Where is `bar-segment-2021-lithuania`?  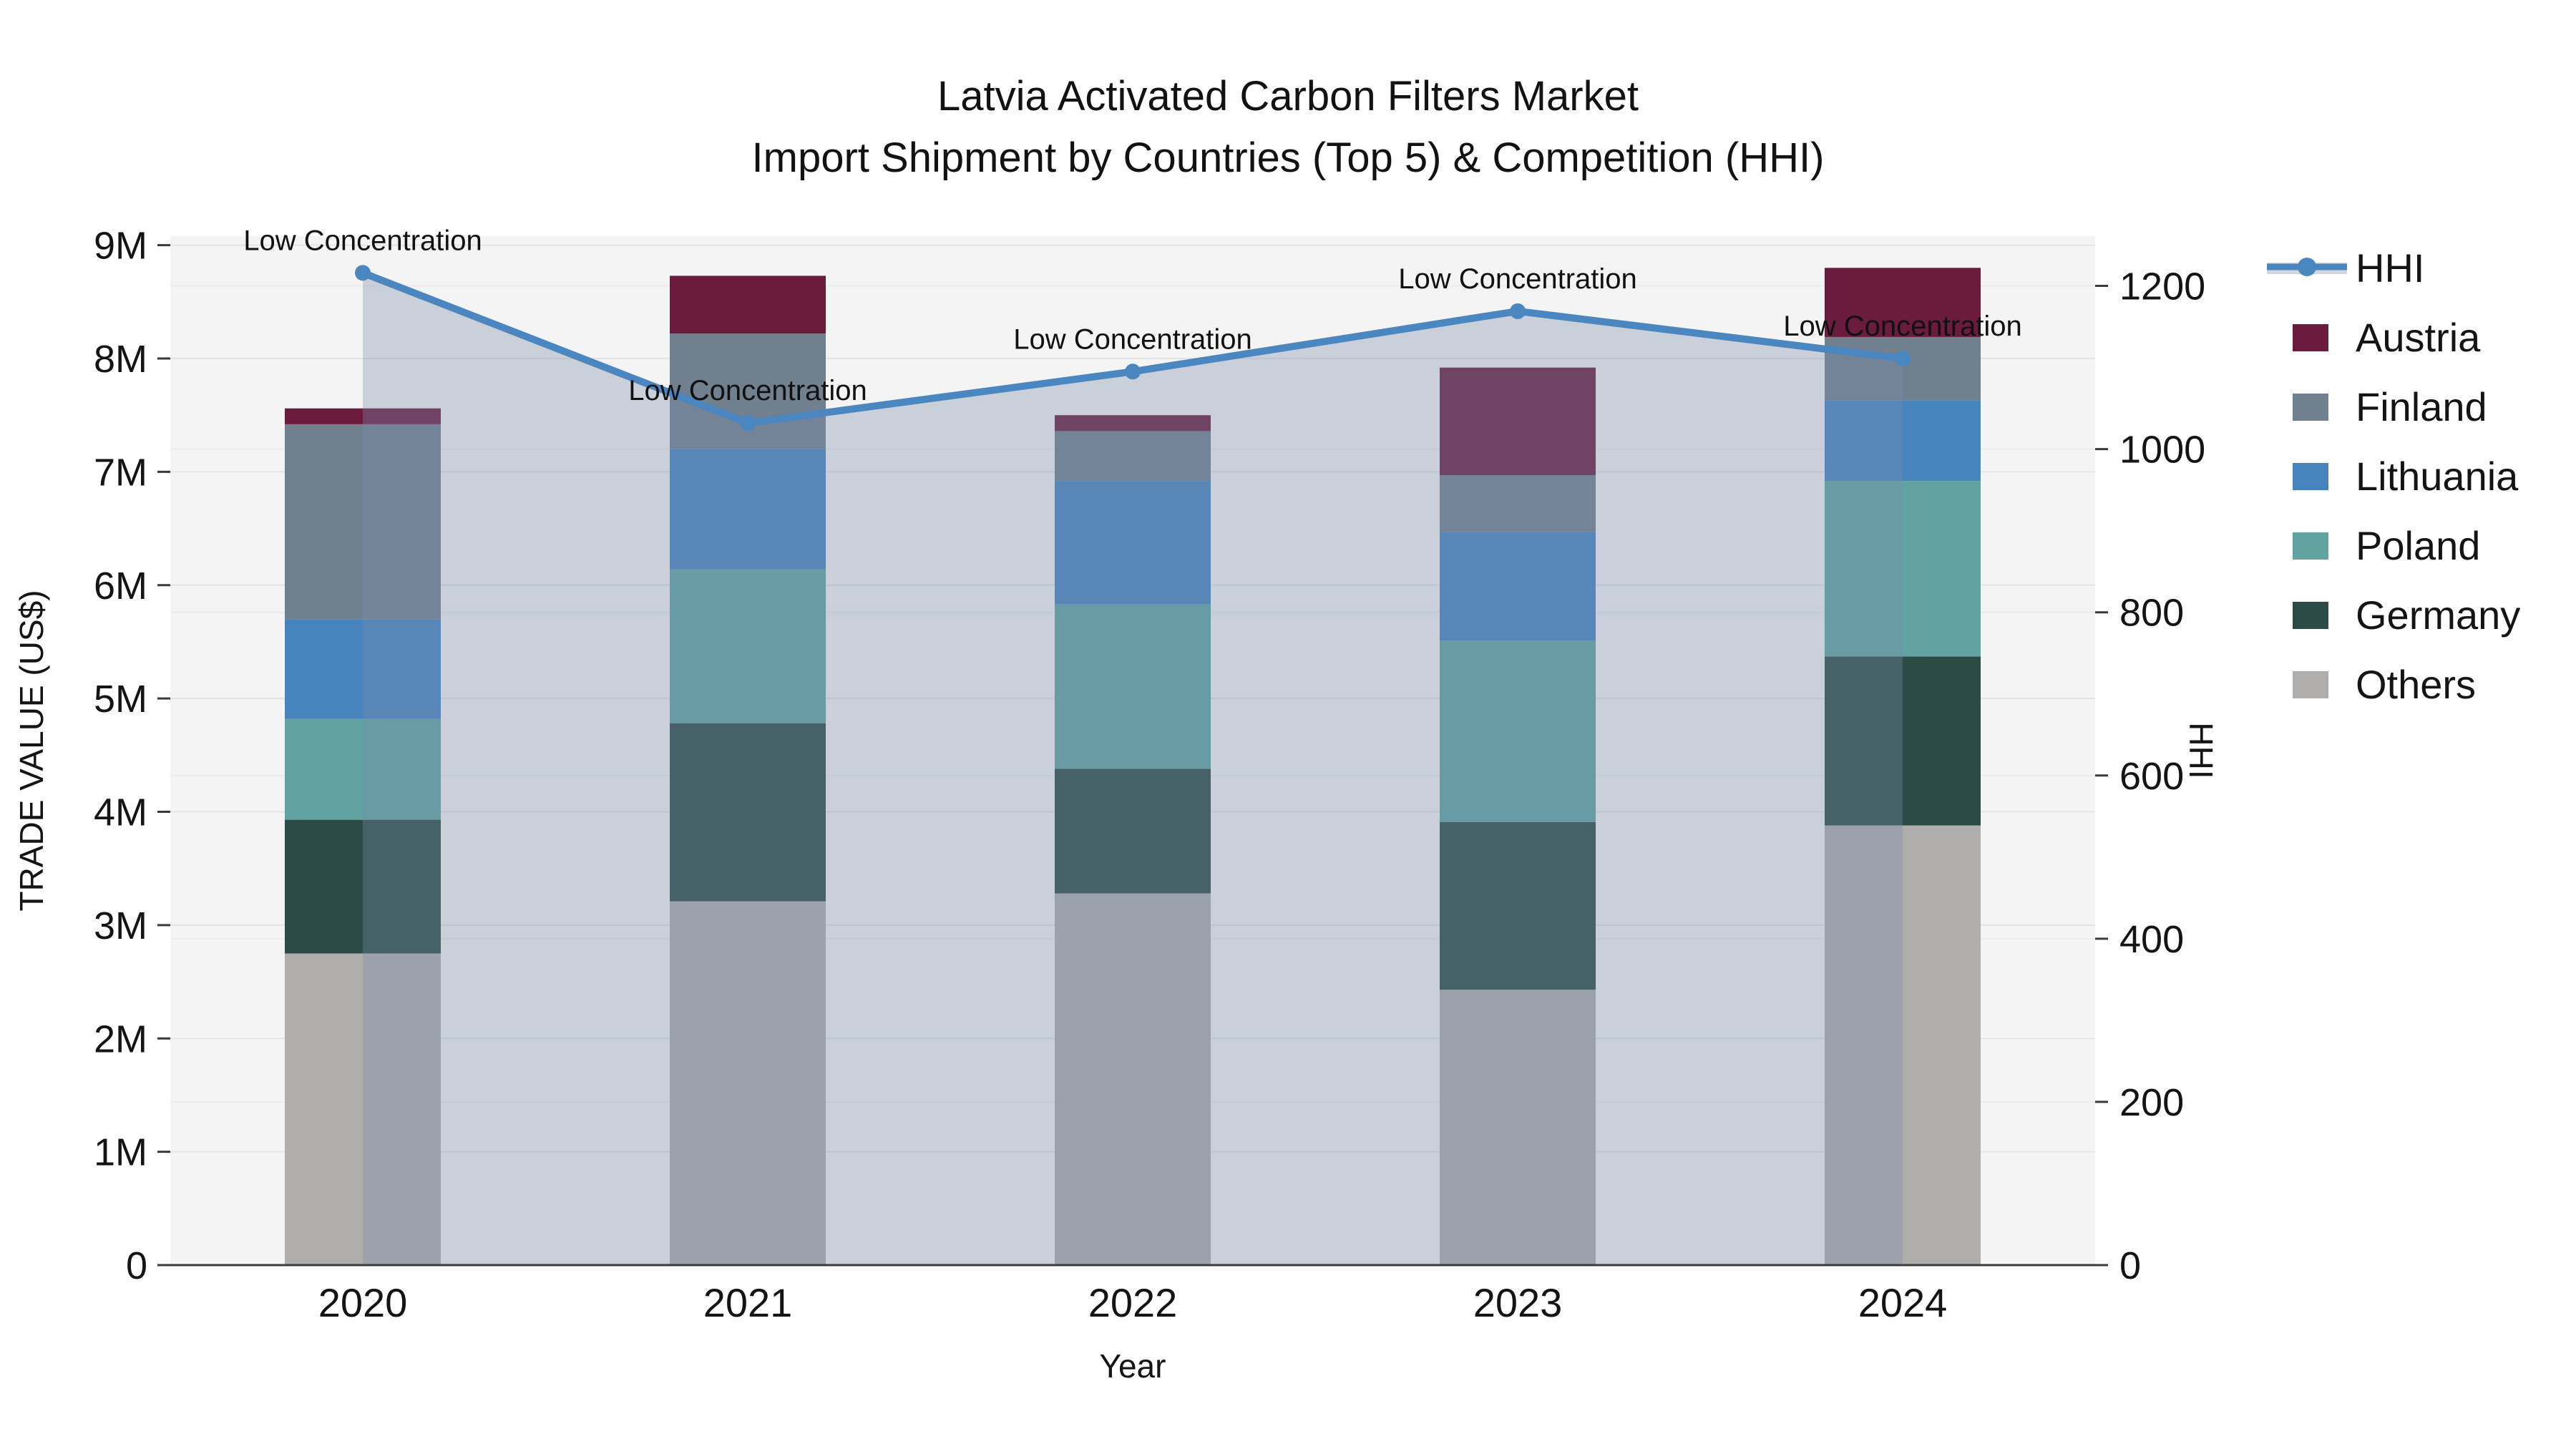 bar-segment-2021-lithuania is located at coordinates (748, 509).